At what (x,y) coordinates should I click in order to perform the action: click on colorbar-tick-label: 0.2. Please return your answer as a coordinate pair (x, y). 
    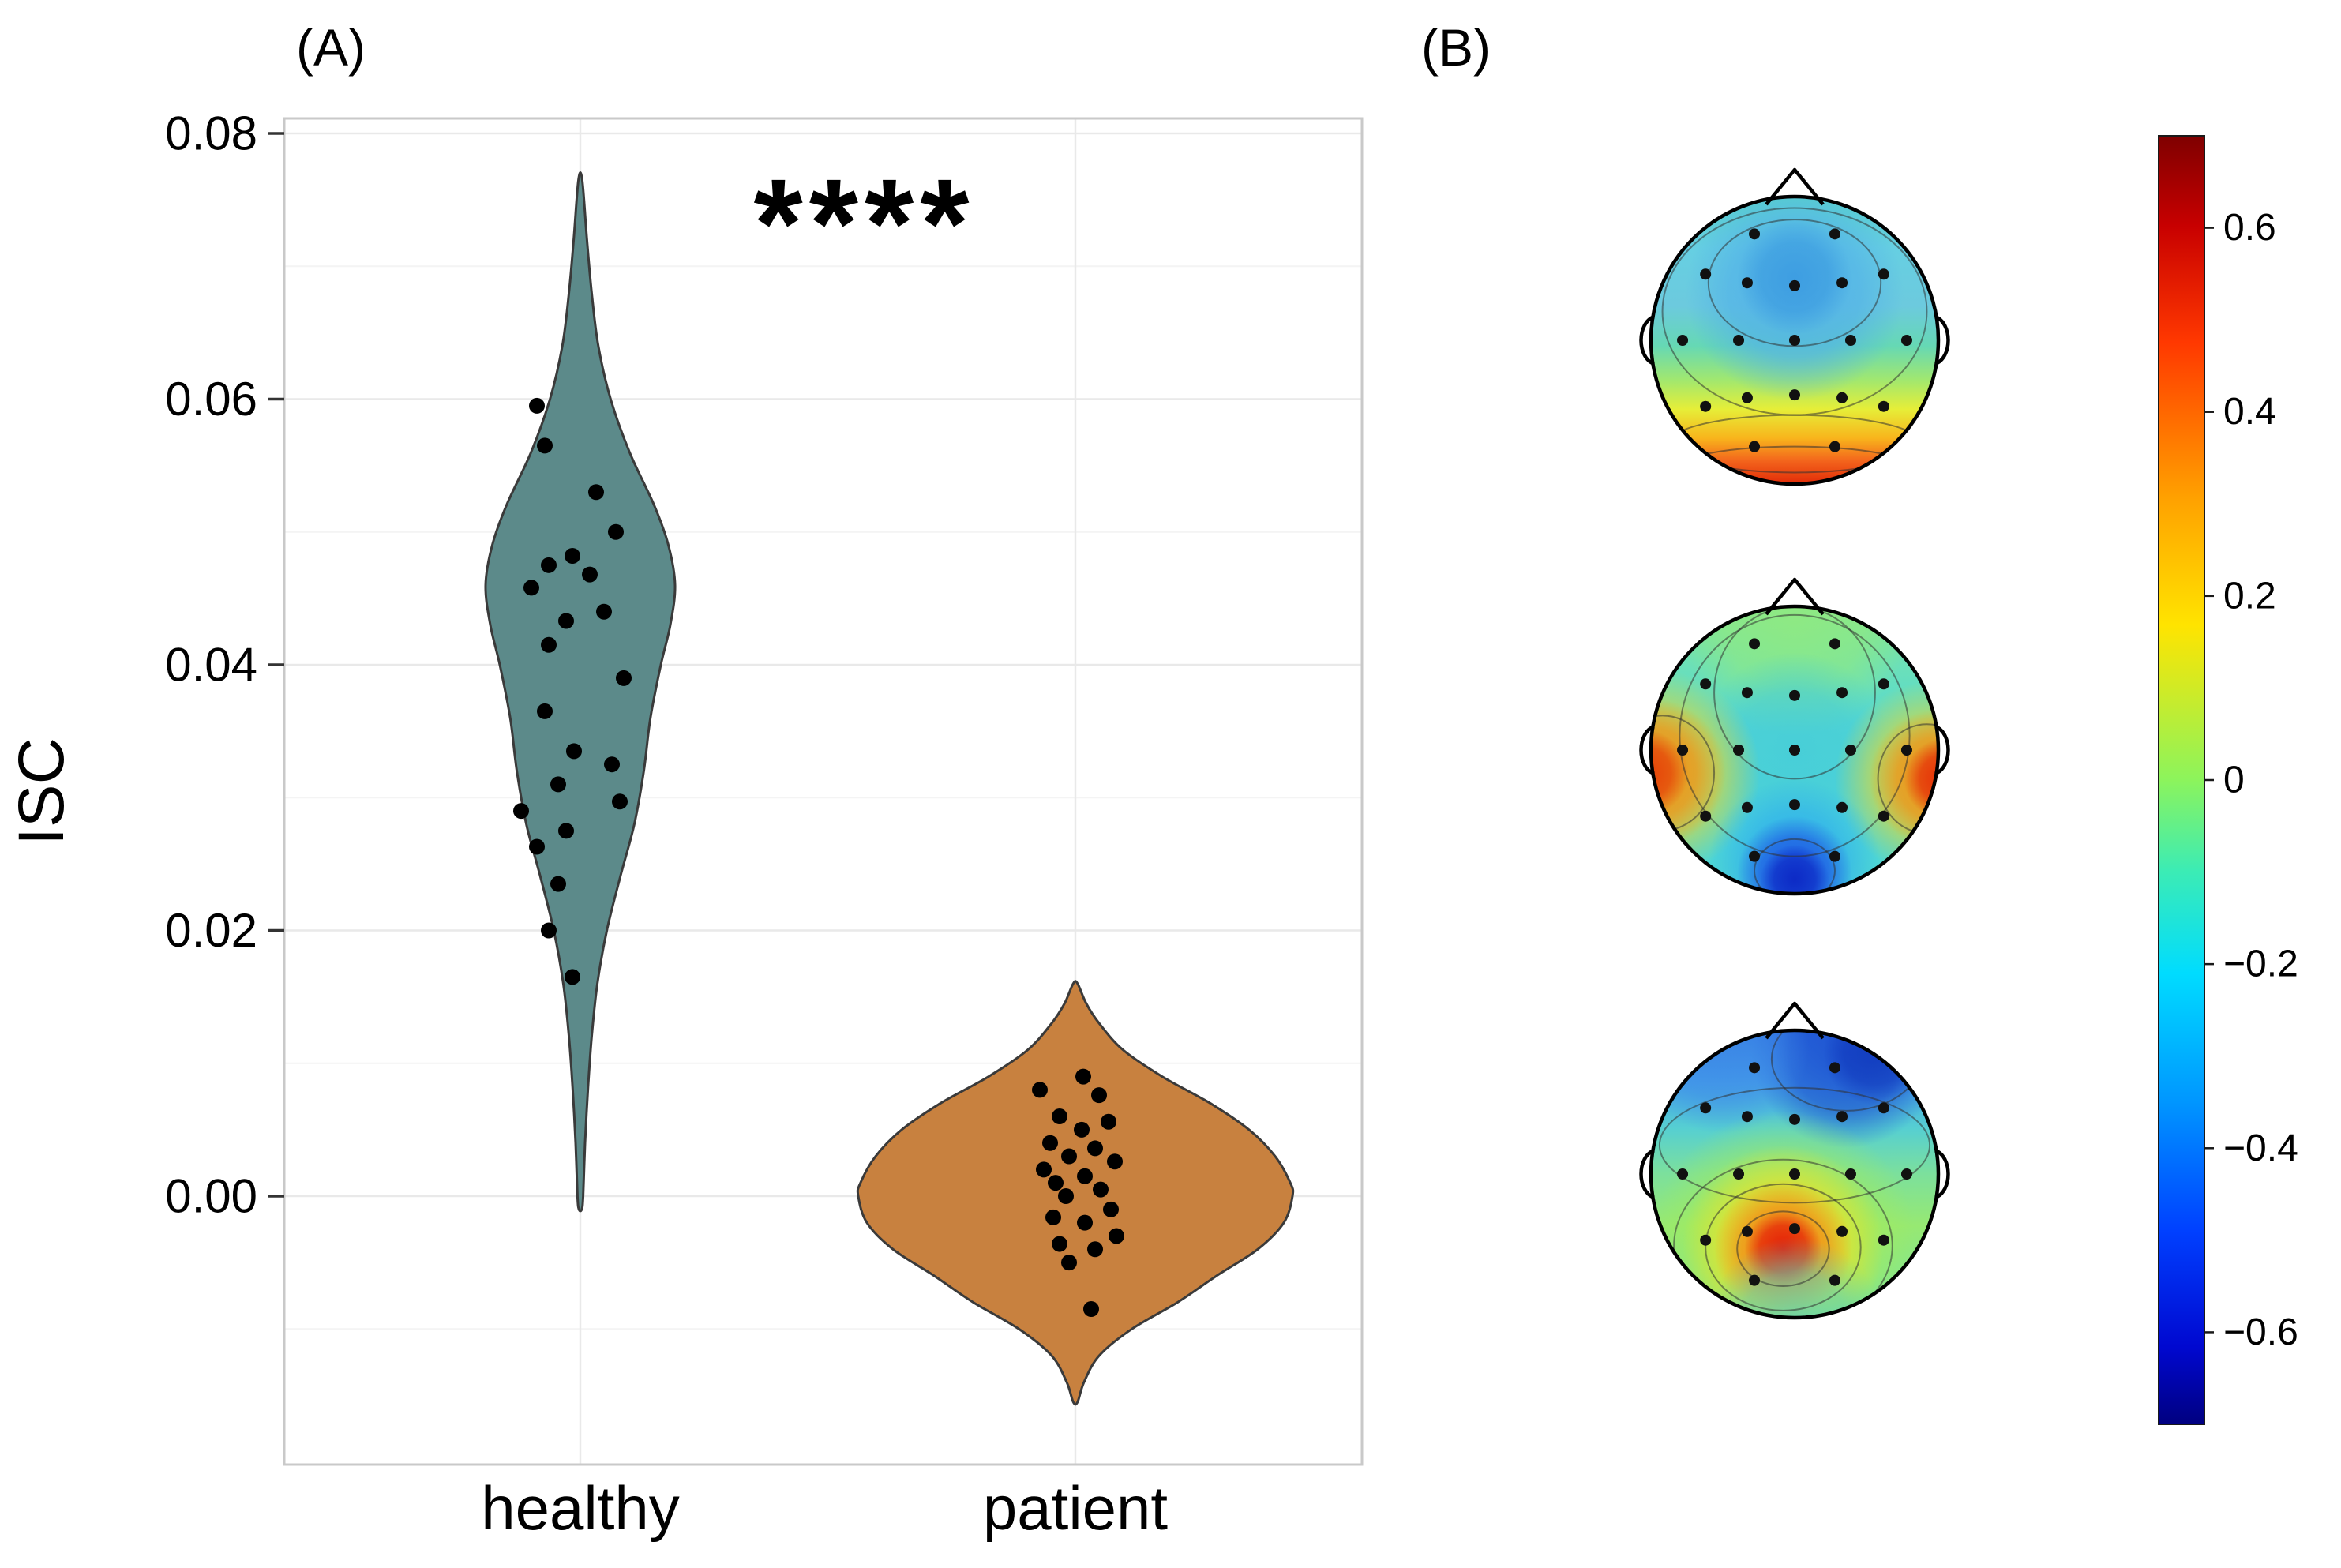
    Looking at the image, I should click on (2249, 596).